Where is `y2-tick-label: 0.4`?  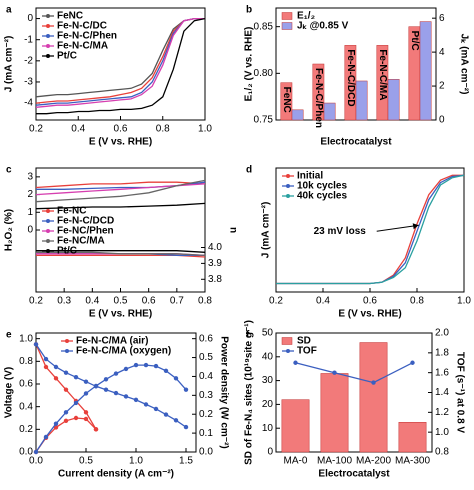
y2-tick-label: 0.4 is located at coordinates (206, 376).